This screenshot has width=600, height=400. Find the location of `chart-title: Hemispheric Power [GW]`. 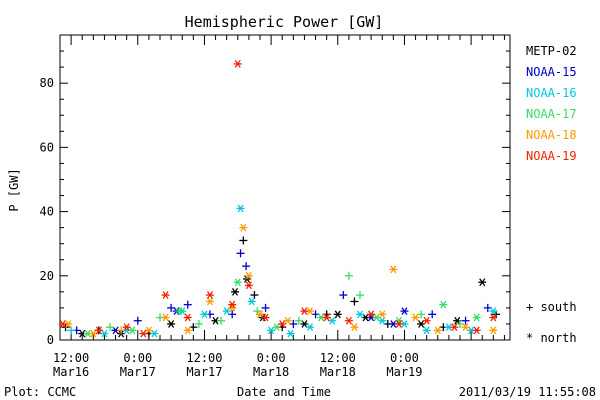

chart-title: Hemispheric Power [GW] is located at coordinates (284, 22).